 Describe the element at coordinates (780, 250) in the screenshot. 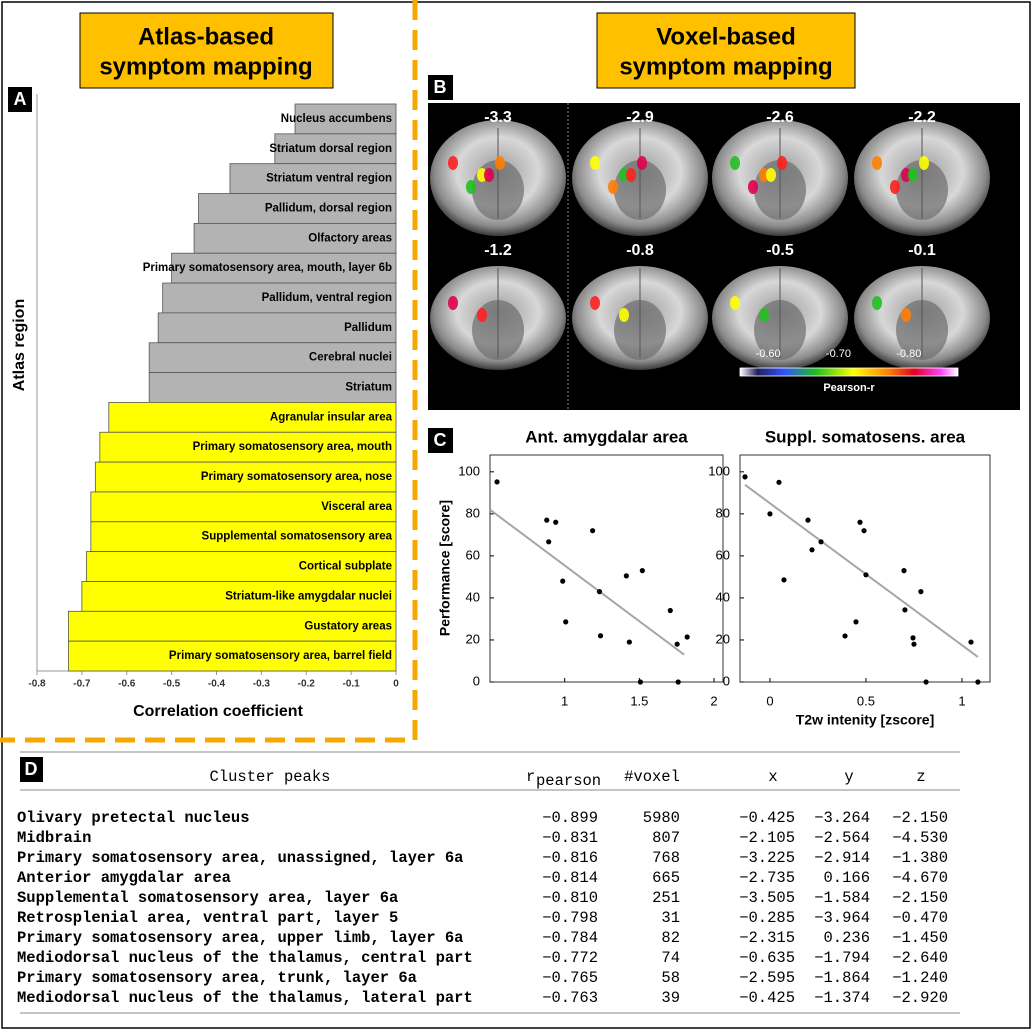

I see `slice-label: -0.5` at that location.